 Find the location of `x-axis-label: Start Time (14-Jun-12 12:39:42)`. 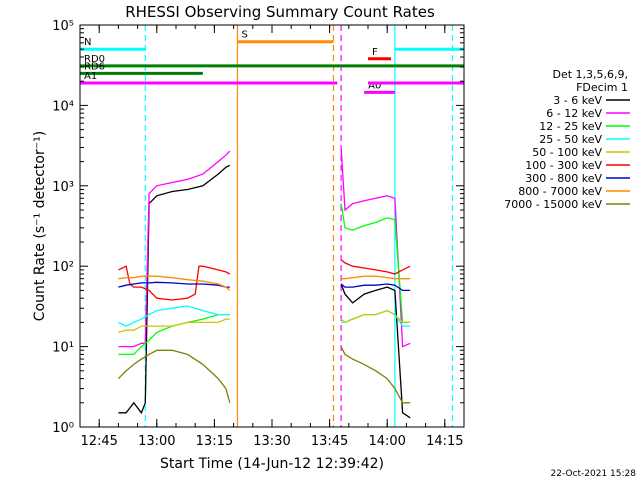

x-axis-label: Start Time (14-Jun-12 12:39:42) is located at coordinates (272, 464).